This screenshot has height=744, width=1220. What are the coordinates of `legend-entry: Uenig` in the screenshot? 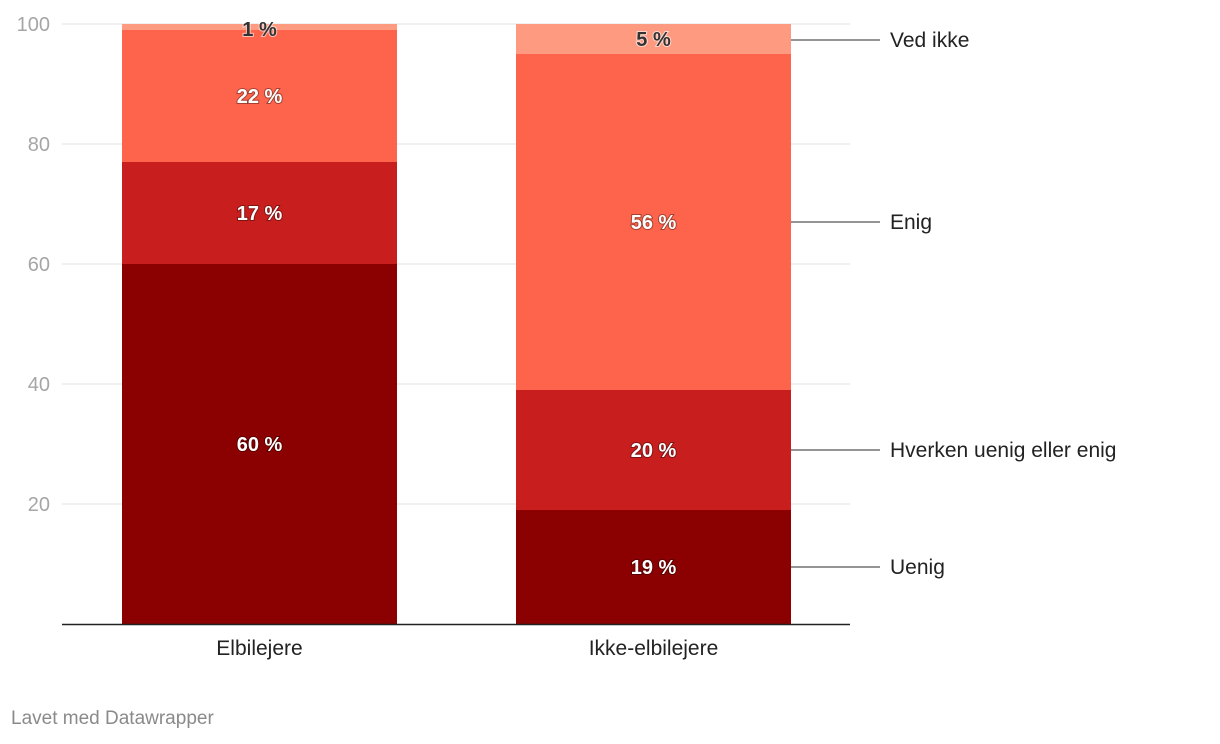 It's located at (917, 567).